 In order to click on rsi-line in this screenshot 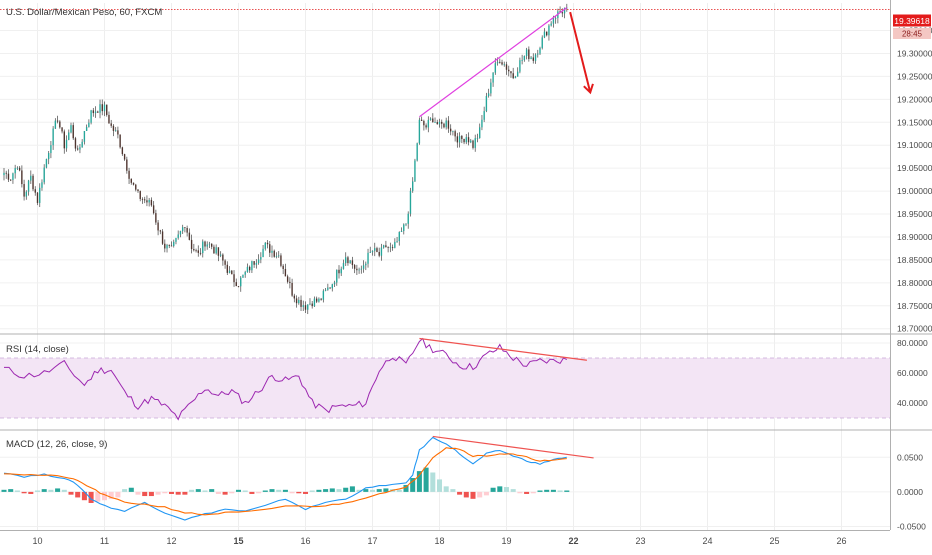, I will do `click(285, 379)`.